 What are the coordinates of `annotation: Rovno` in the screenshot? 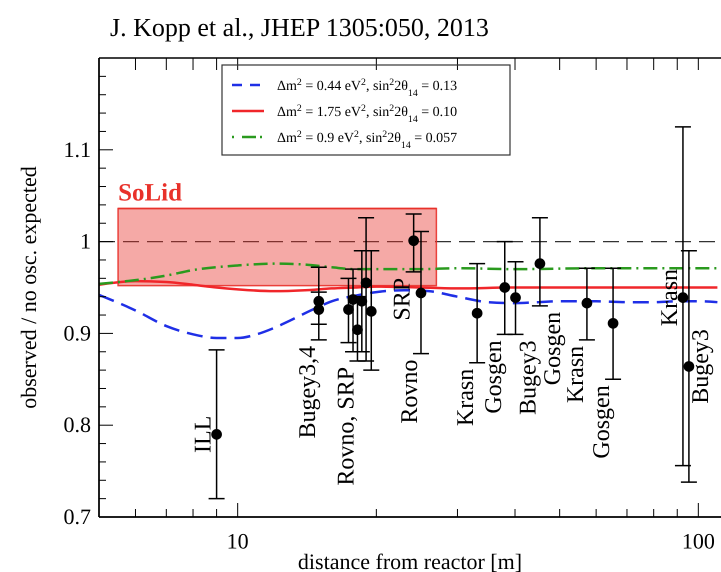 It's located at (409, 392).